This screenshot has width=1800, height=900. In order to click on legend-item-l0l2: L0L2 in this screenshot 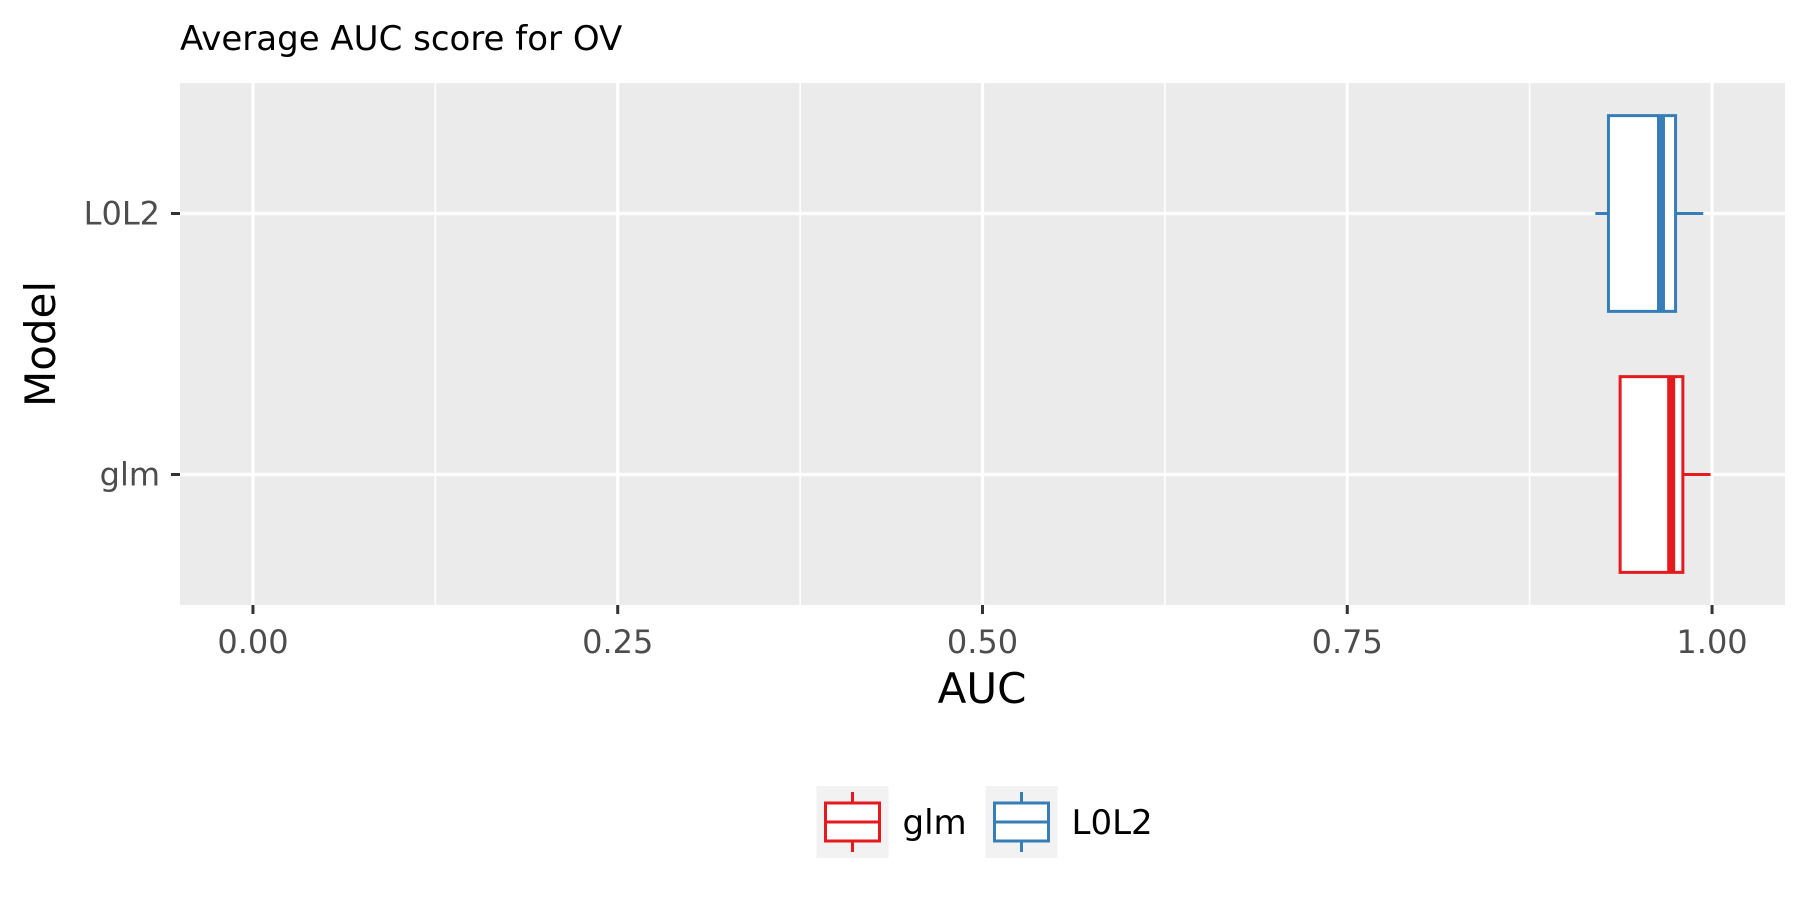, I will do `click(1069, 822)`.